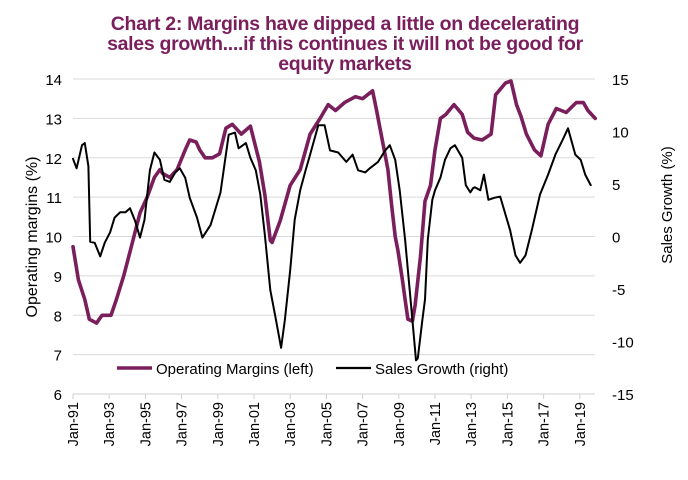 This screenshot has height=480, width=688. What do you see at coordinates (400, 424) in the screenshot?
I see `x-tick-label: Jan-09` at bounding box center [400, 424].